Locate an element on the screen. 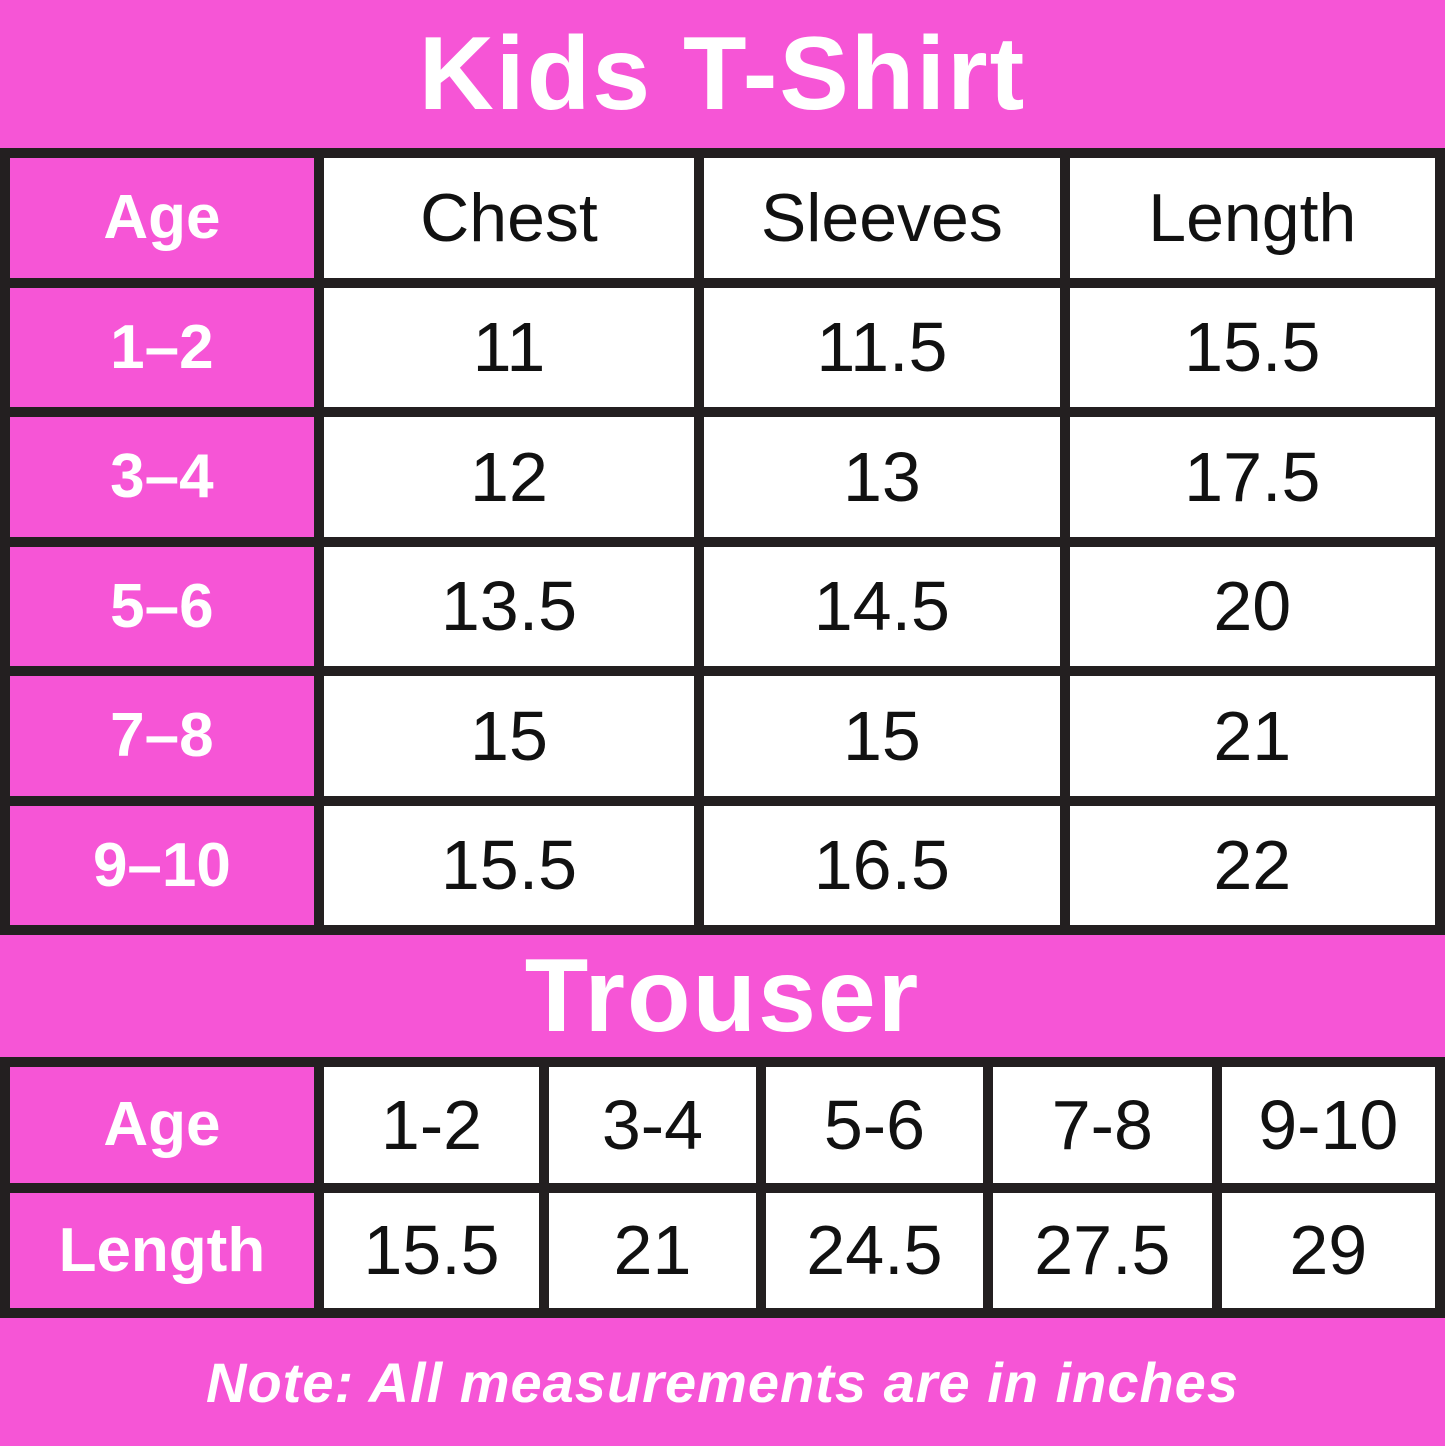 This screenshot has width=1445, height=1446. tshirt-row-age: 1–2 is located at coordinates (162, 347).